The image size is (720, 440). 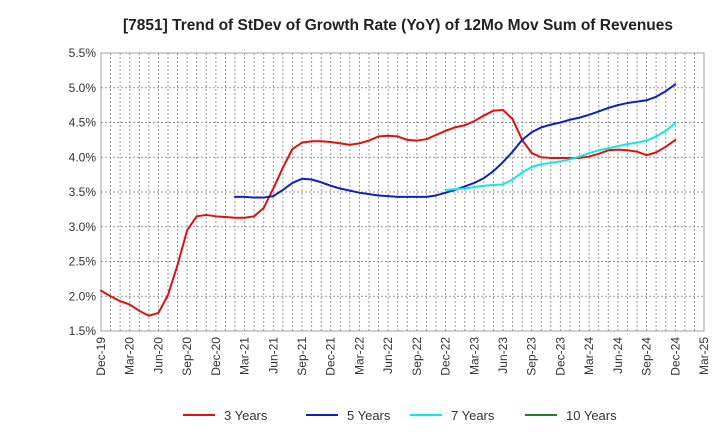 What do you see at coordinates (675, 356) in the screenshot?
I see `x-tick-label: Dec-24` at bounding box center [675, 356].